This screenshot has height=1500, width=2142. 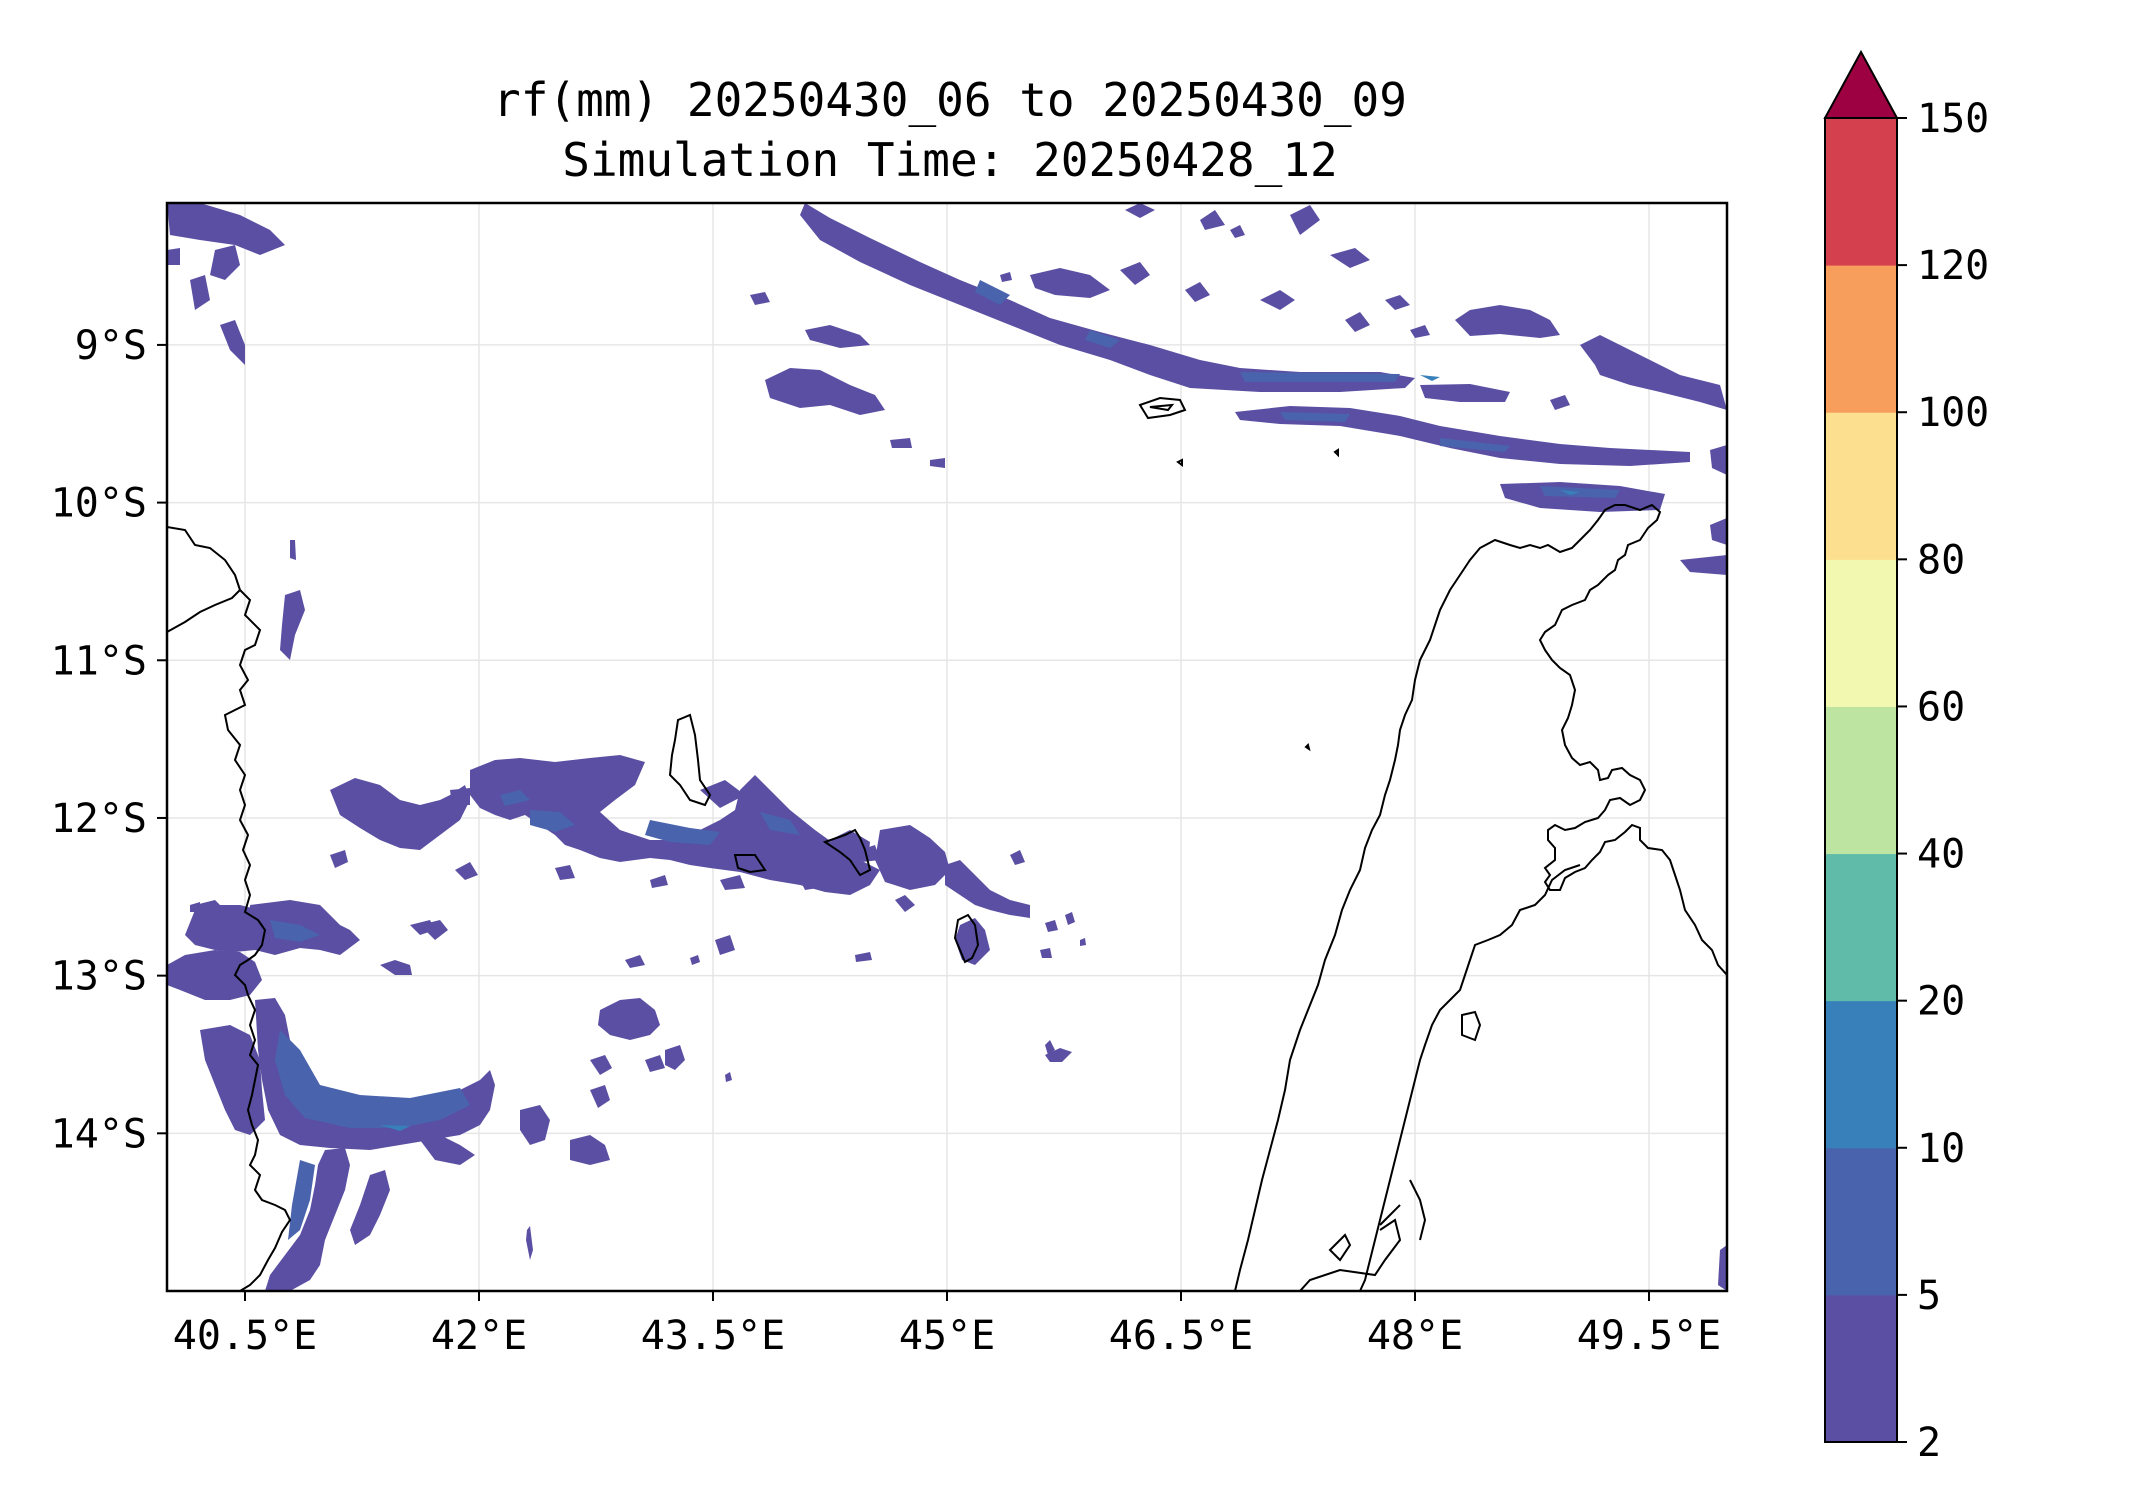 What do you see at coordinates (750, 864) in the screenshot?
I see `coastline-moheli` at bounding box center [750, 864].